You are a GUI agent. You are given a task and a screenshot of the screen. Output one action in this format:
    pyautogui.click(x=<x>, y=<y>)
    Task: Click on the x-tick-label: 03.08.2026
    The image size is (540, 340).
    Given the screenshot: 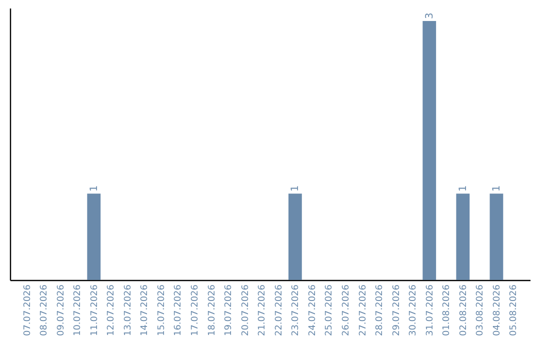 What is the action you would take?
    pyautogui.click(x=481, y=310)
    